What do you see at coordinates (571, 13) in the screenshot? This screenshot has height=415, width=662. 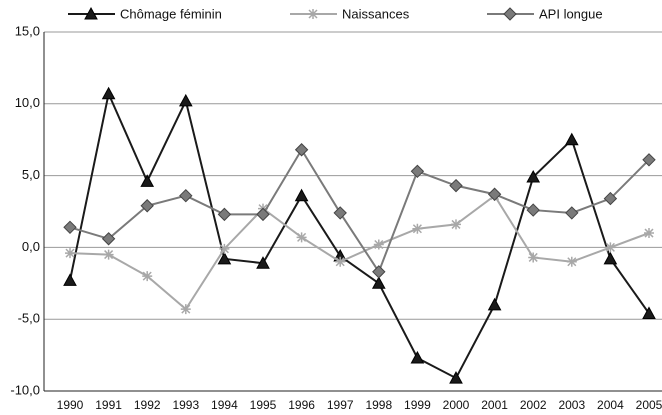 I see `legend-label: API longue` at bounding box center [571, 13].